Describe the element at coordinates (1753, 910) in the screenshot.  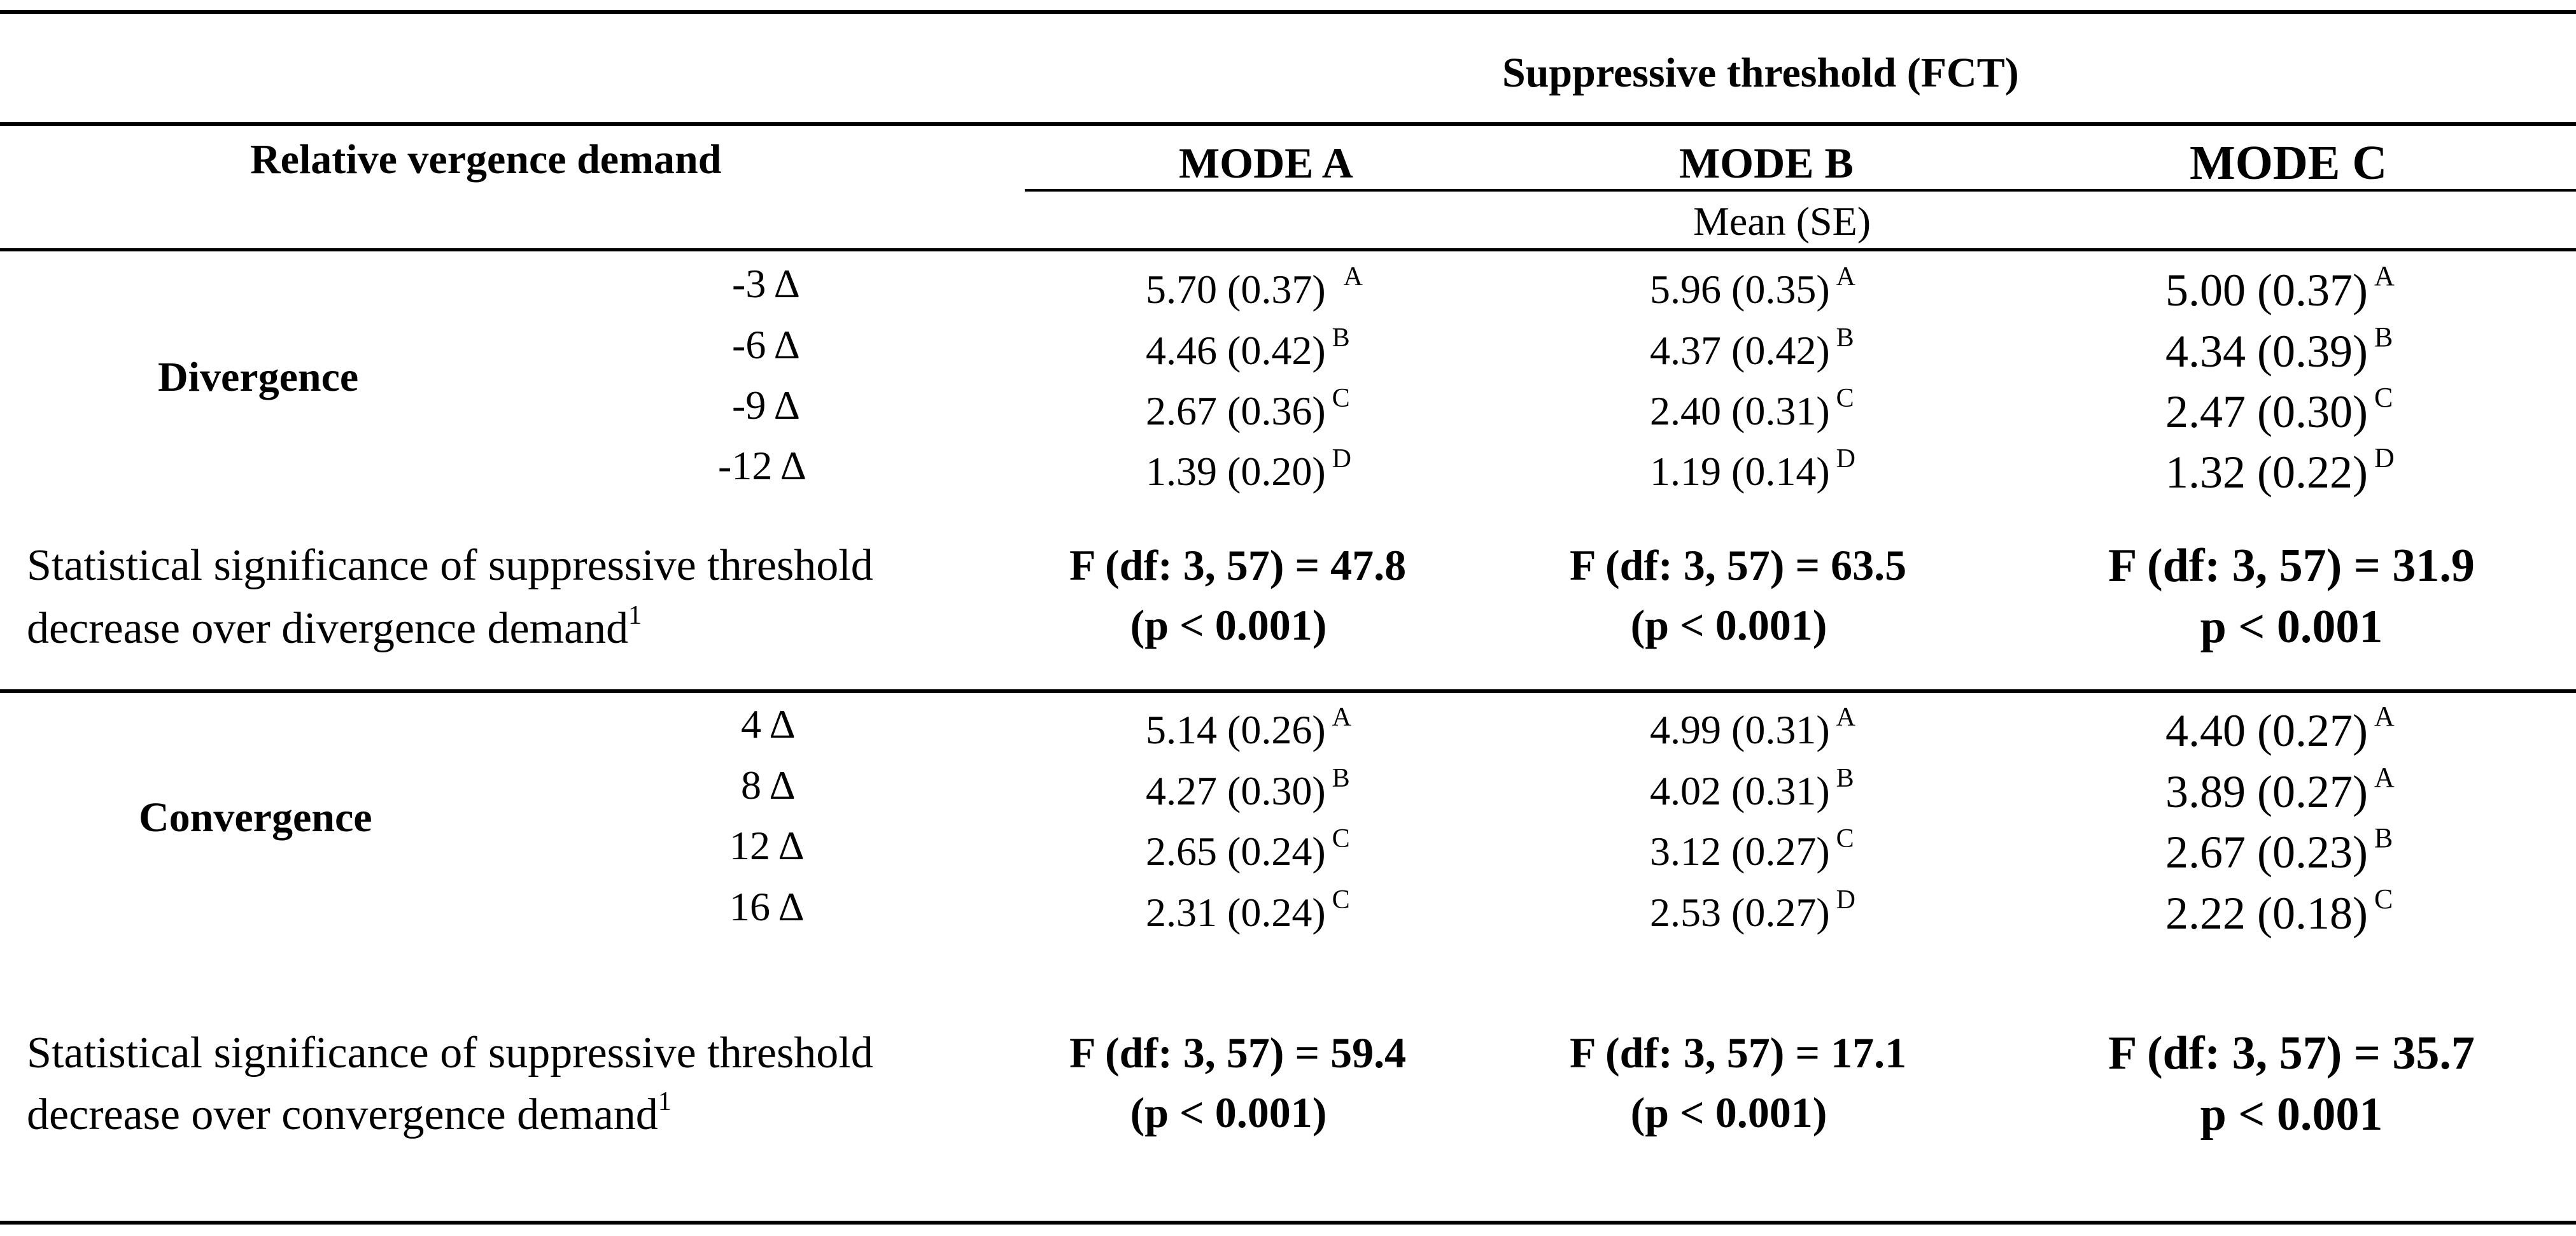
I see `convergence-mode-b-cell: 2.53 (0.27) D` at that location.